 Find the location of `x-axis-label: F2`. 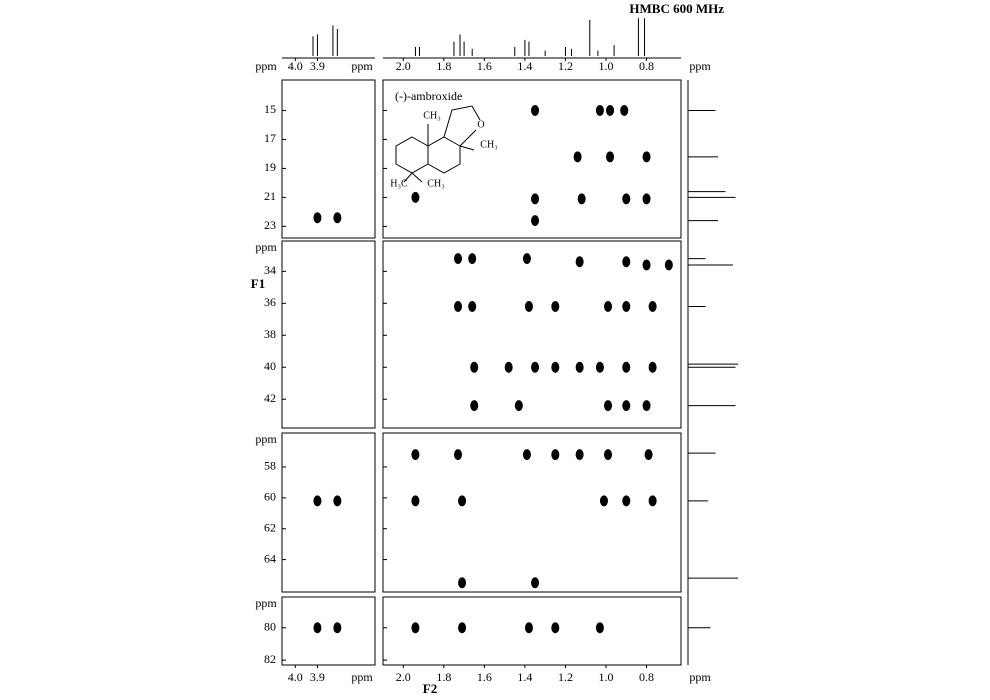

x-axis-label: F2 is located at coordinates (430, 688).